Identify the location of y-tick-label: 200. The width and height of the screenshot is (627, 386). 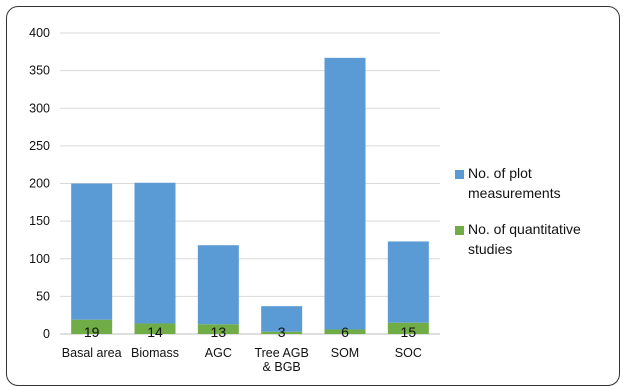
(39, 184).